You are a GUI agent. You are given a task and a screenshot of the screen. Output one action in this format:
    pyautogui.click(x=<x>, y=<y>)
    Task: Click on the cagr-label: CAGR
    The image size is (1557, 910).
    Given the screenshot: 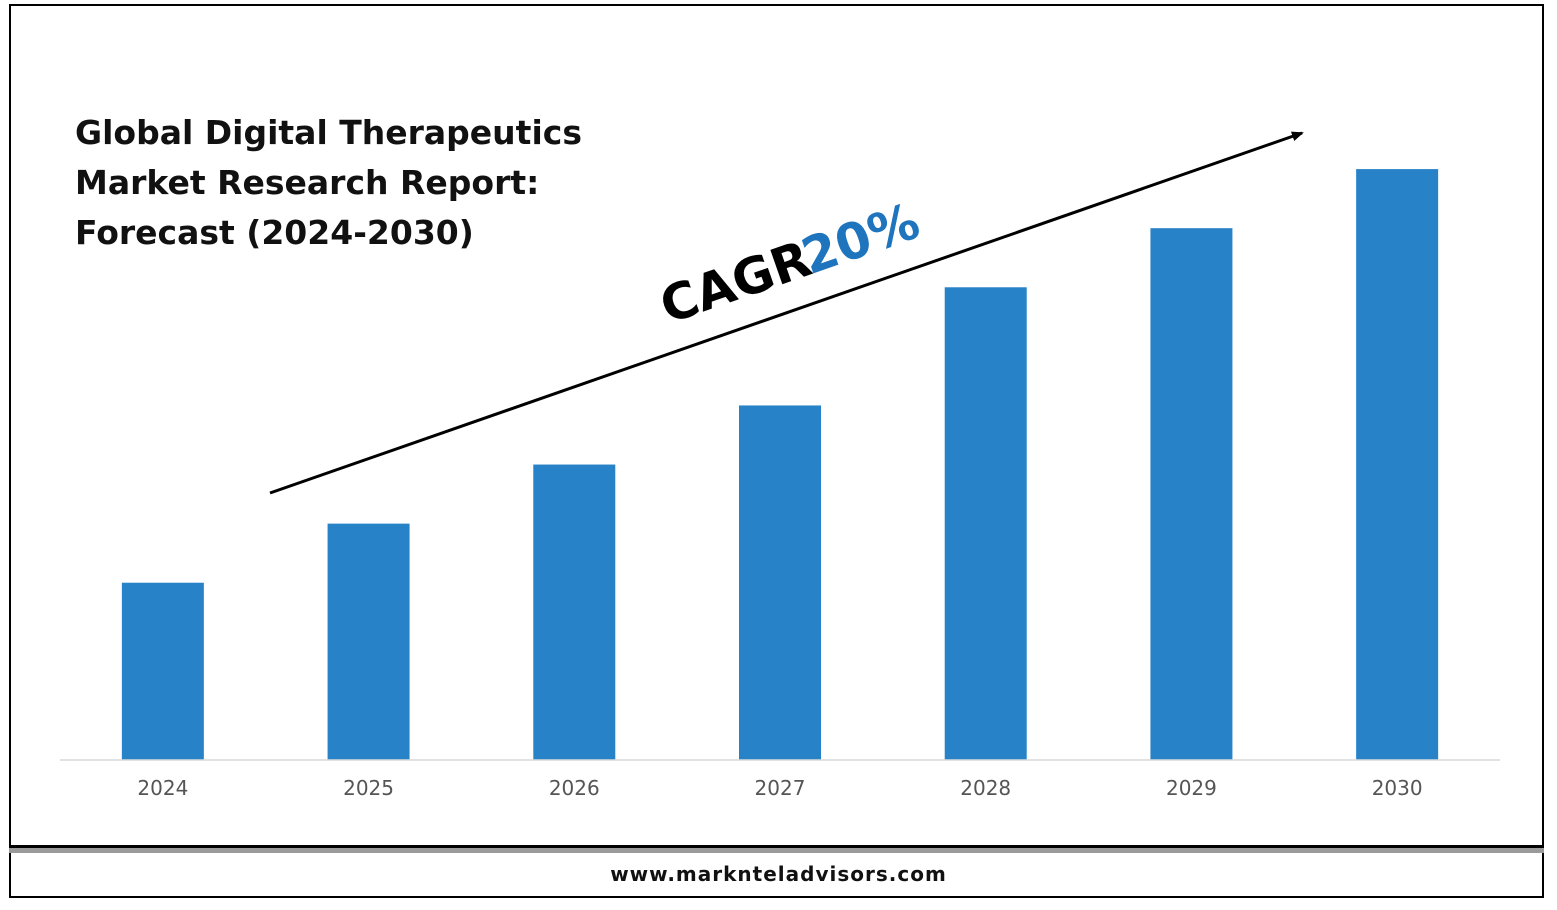 What is the action you would take?
    pyautogui.click(x=735, y=283)
    